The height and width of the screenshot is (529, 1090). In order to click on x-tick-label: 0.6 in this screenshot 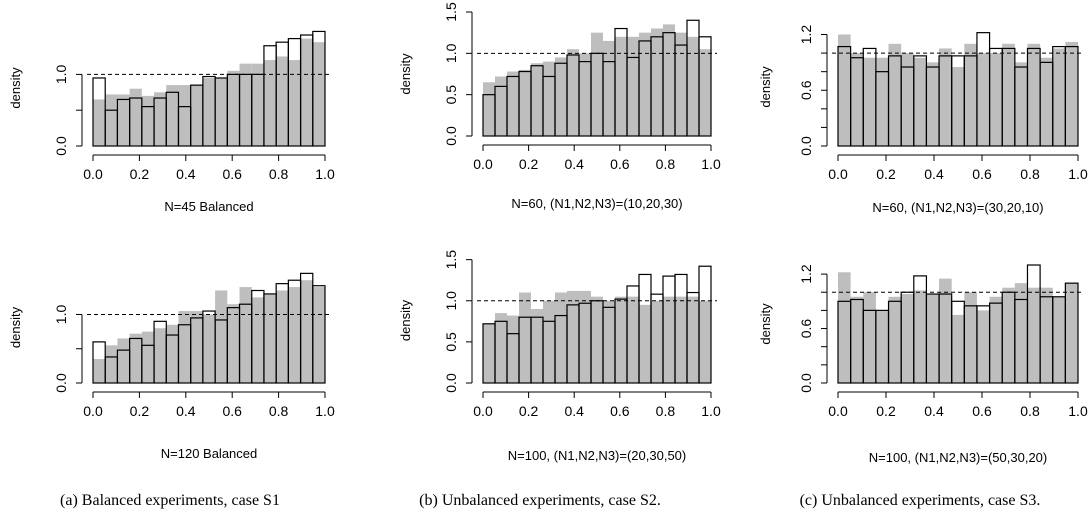, I will do `click(982, 411)`.